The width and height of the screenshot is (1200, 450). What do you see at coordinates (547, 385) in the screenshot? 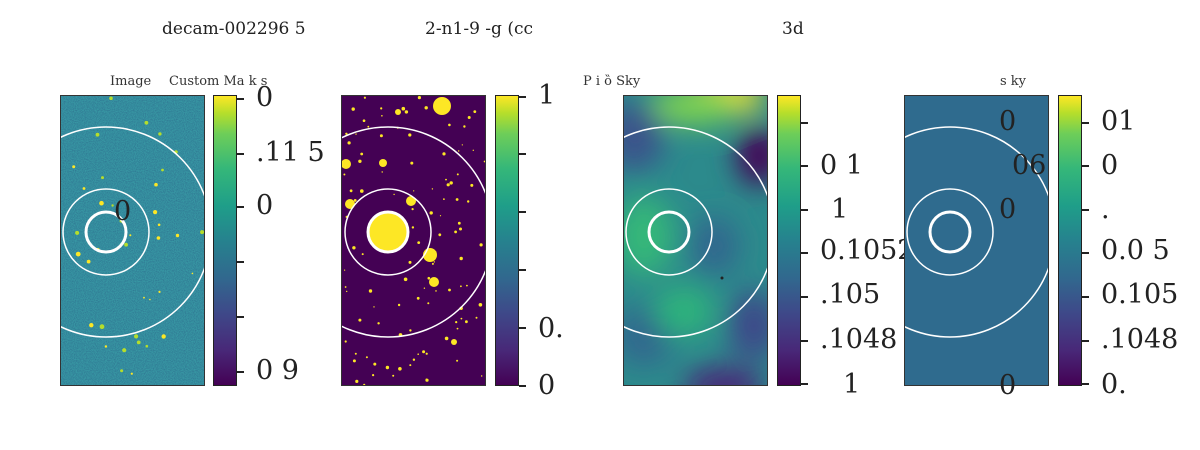
I see `mask-cbar-tick-label: 0` at bounding box center [547, 385].